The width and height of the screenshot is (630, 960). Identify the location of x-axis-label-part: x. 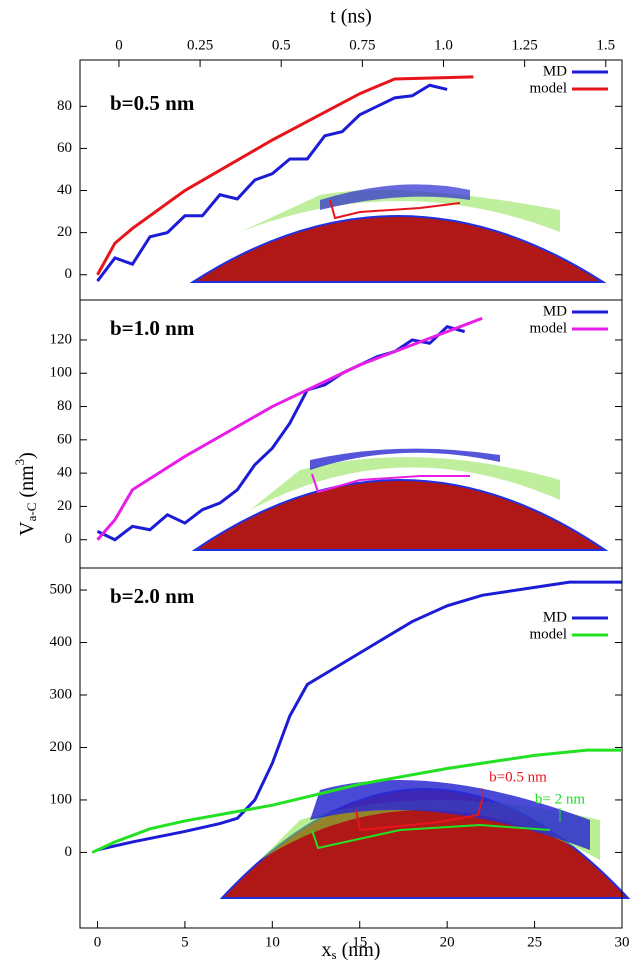
(327, 949).